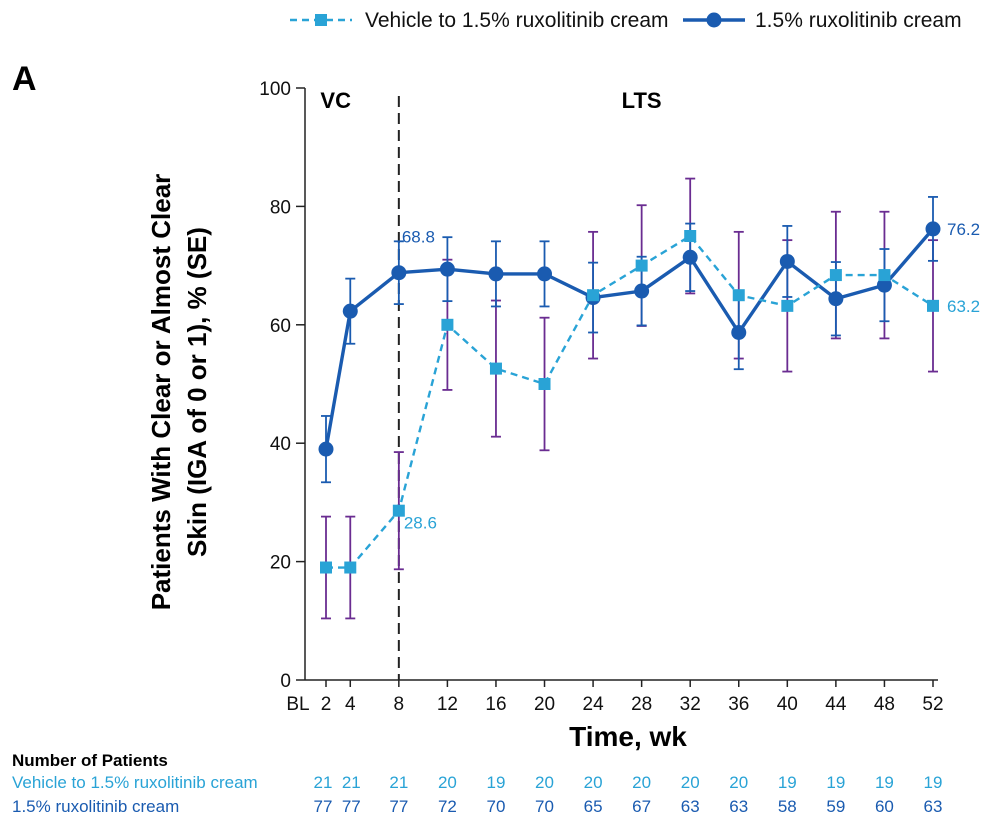 This screenshot has width=990, height=820. I want to click on y-tick-label: 80, so click(280, 207).